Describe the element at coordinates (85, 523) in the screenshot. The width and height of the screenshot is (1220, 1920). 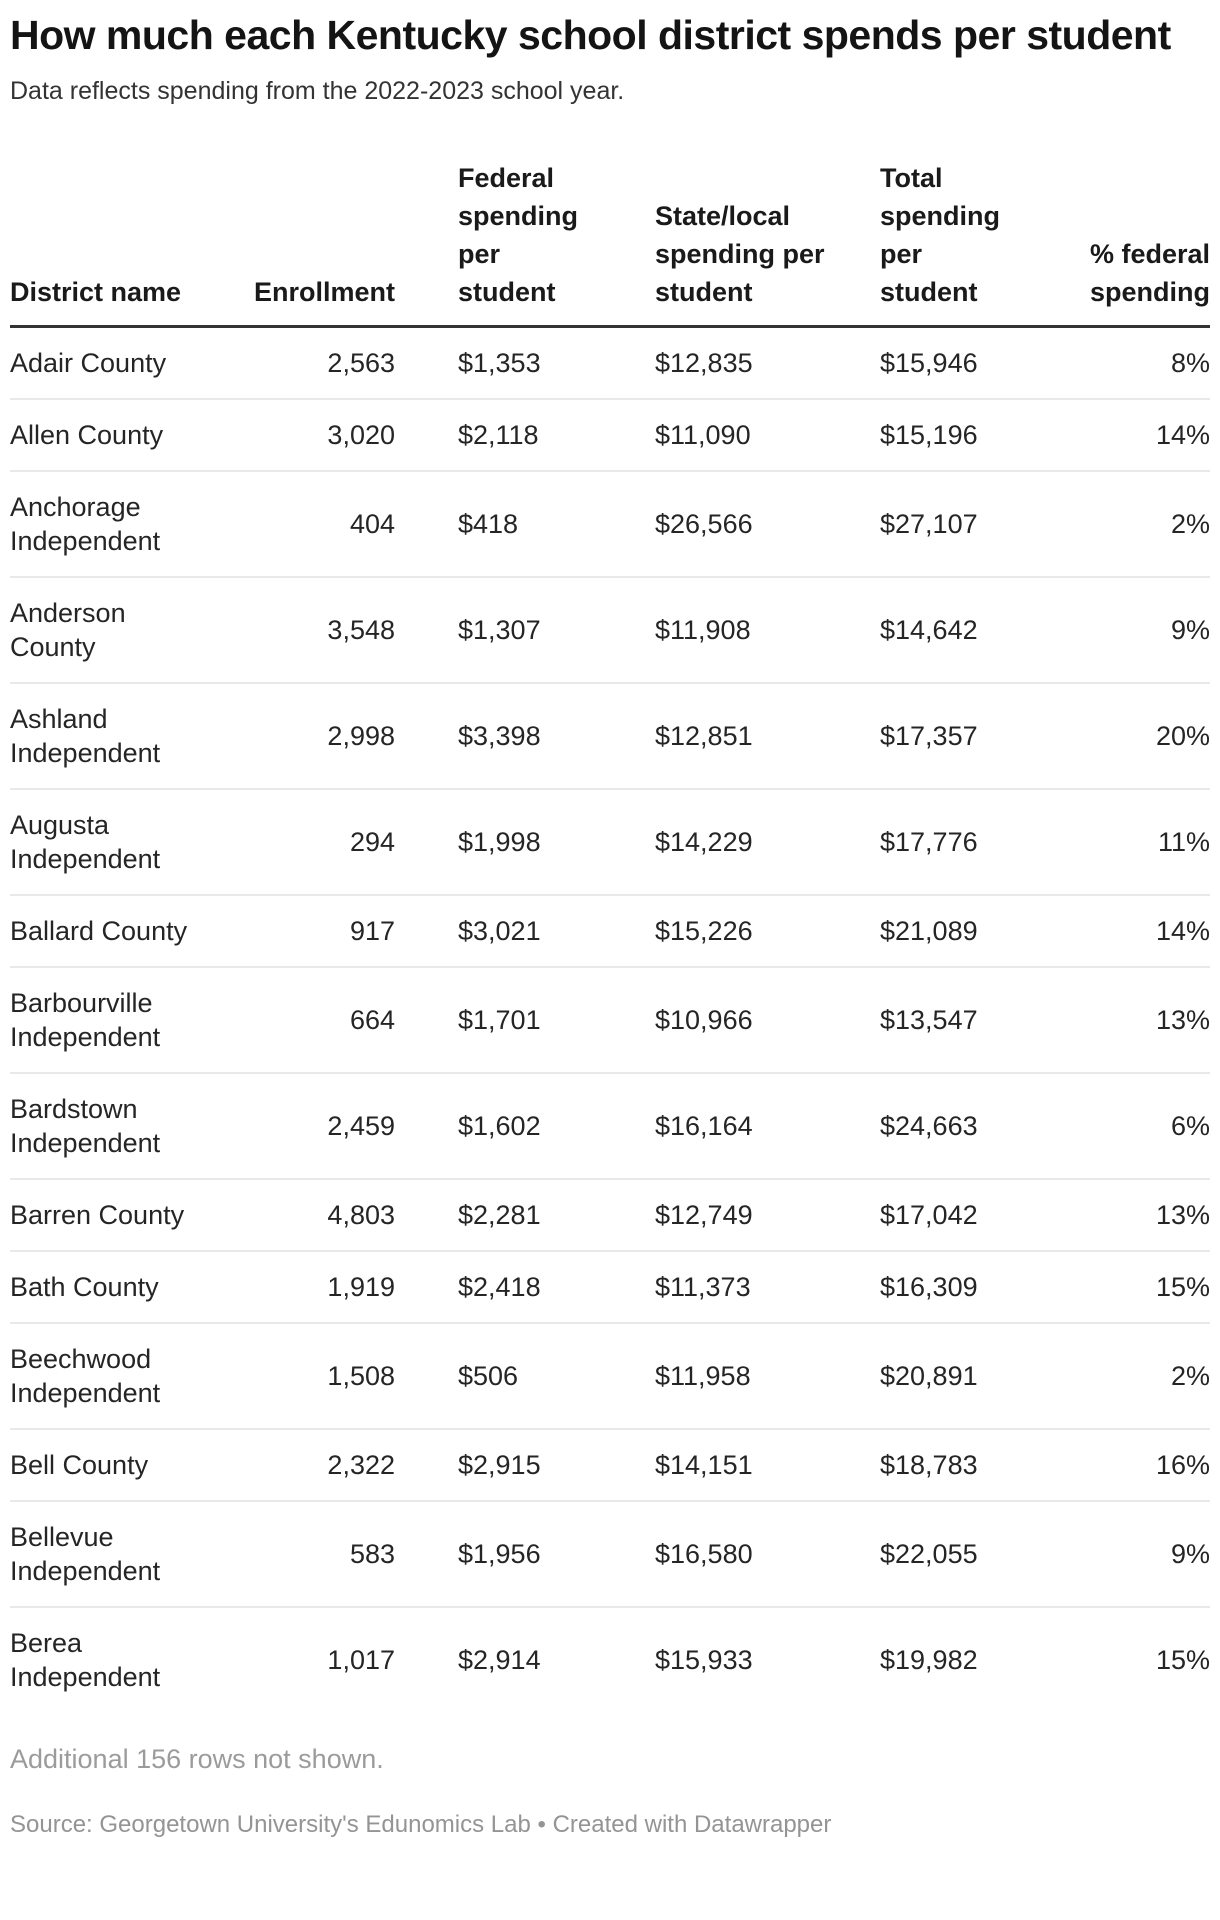
I see `cell-value: Anchorage Independent` at that location.